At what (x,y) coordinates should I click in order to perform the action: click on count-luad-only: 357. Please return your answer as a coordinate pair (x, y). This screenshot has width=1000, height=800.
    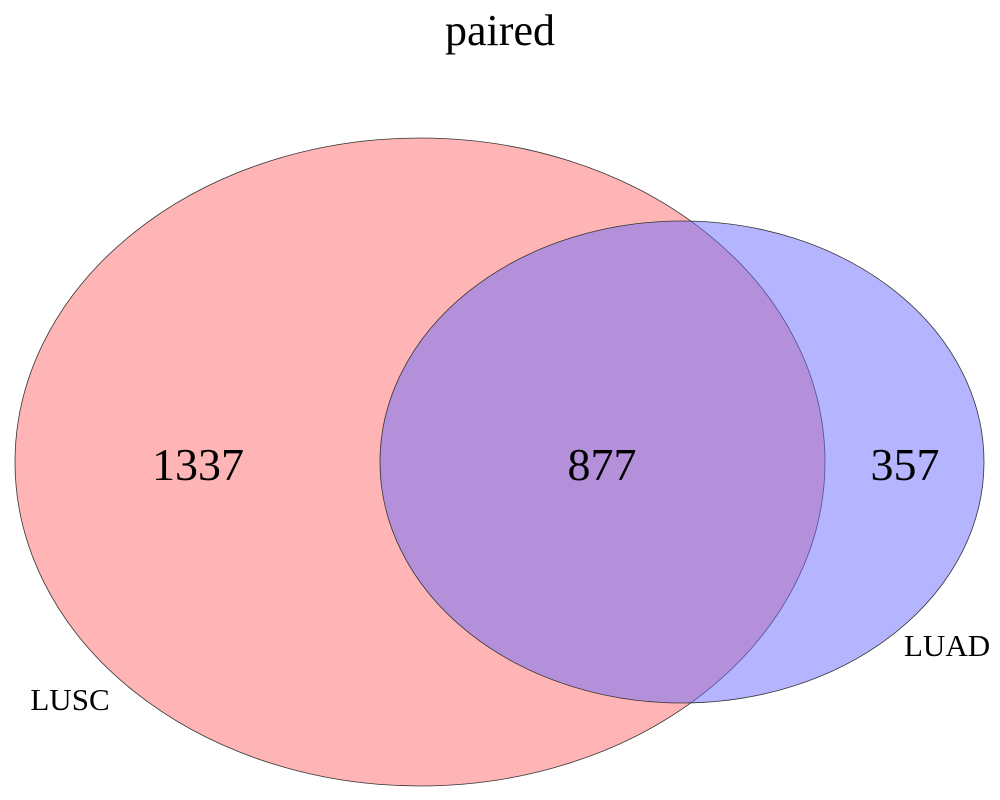
    Looking at the image, I should click on (905, 464).